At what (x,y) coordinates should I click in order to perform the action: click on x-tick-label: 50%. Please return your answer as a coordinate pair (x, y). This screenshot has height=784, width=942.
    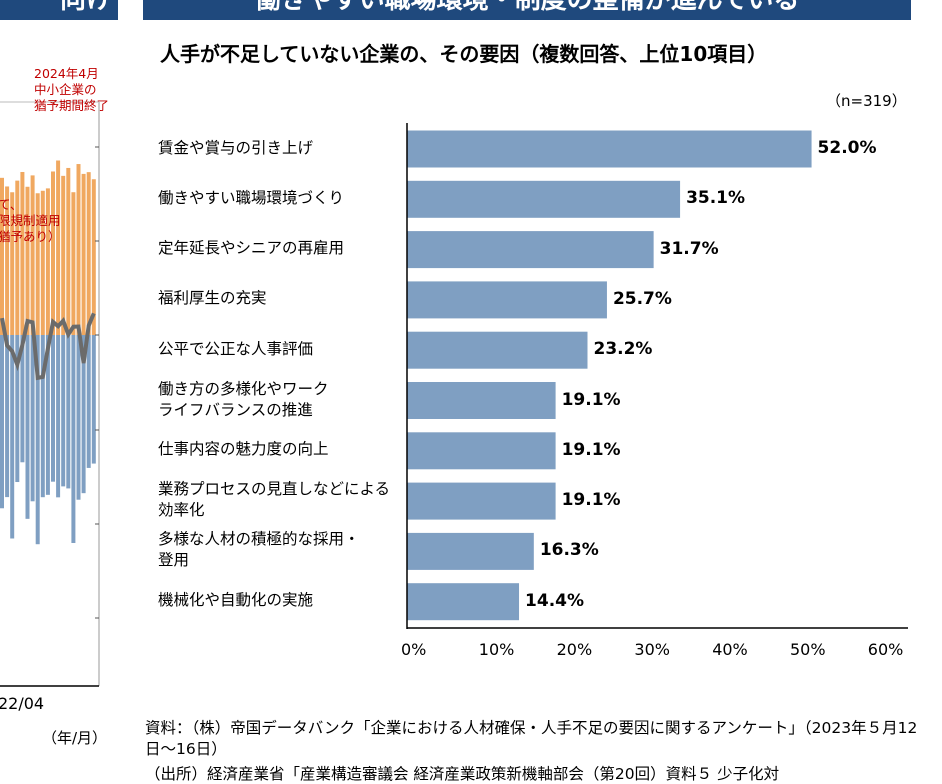
    Looking at the image, I should click on (808, 649).